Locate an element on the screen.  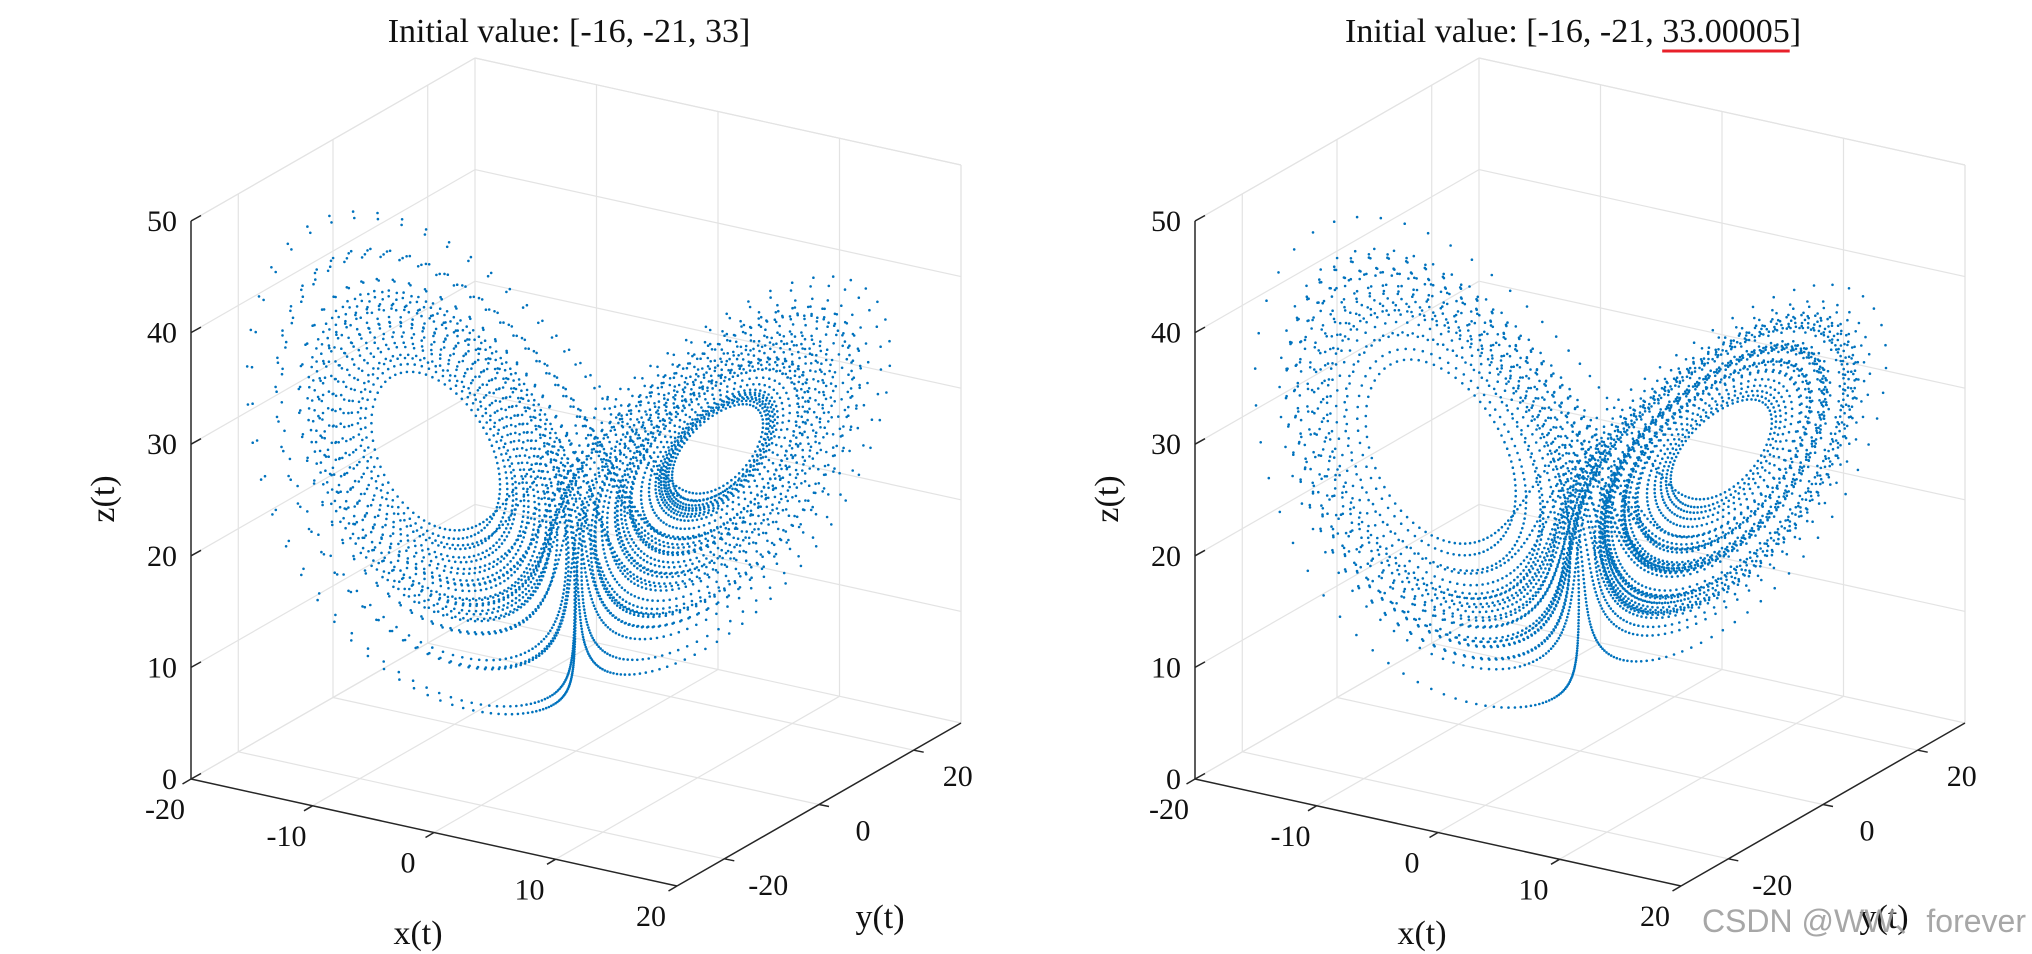
title-suffix: ] is located at coordinates (1795, 31).